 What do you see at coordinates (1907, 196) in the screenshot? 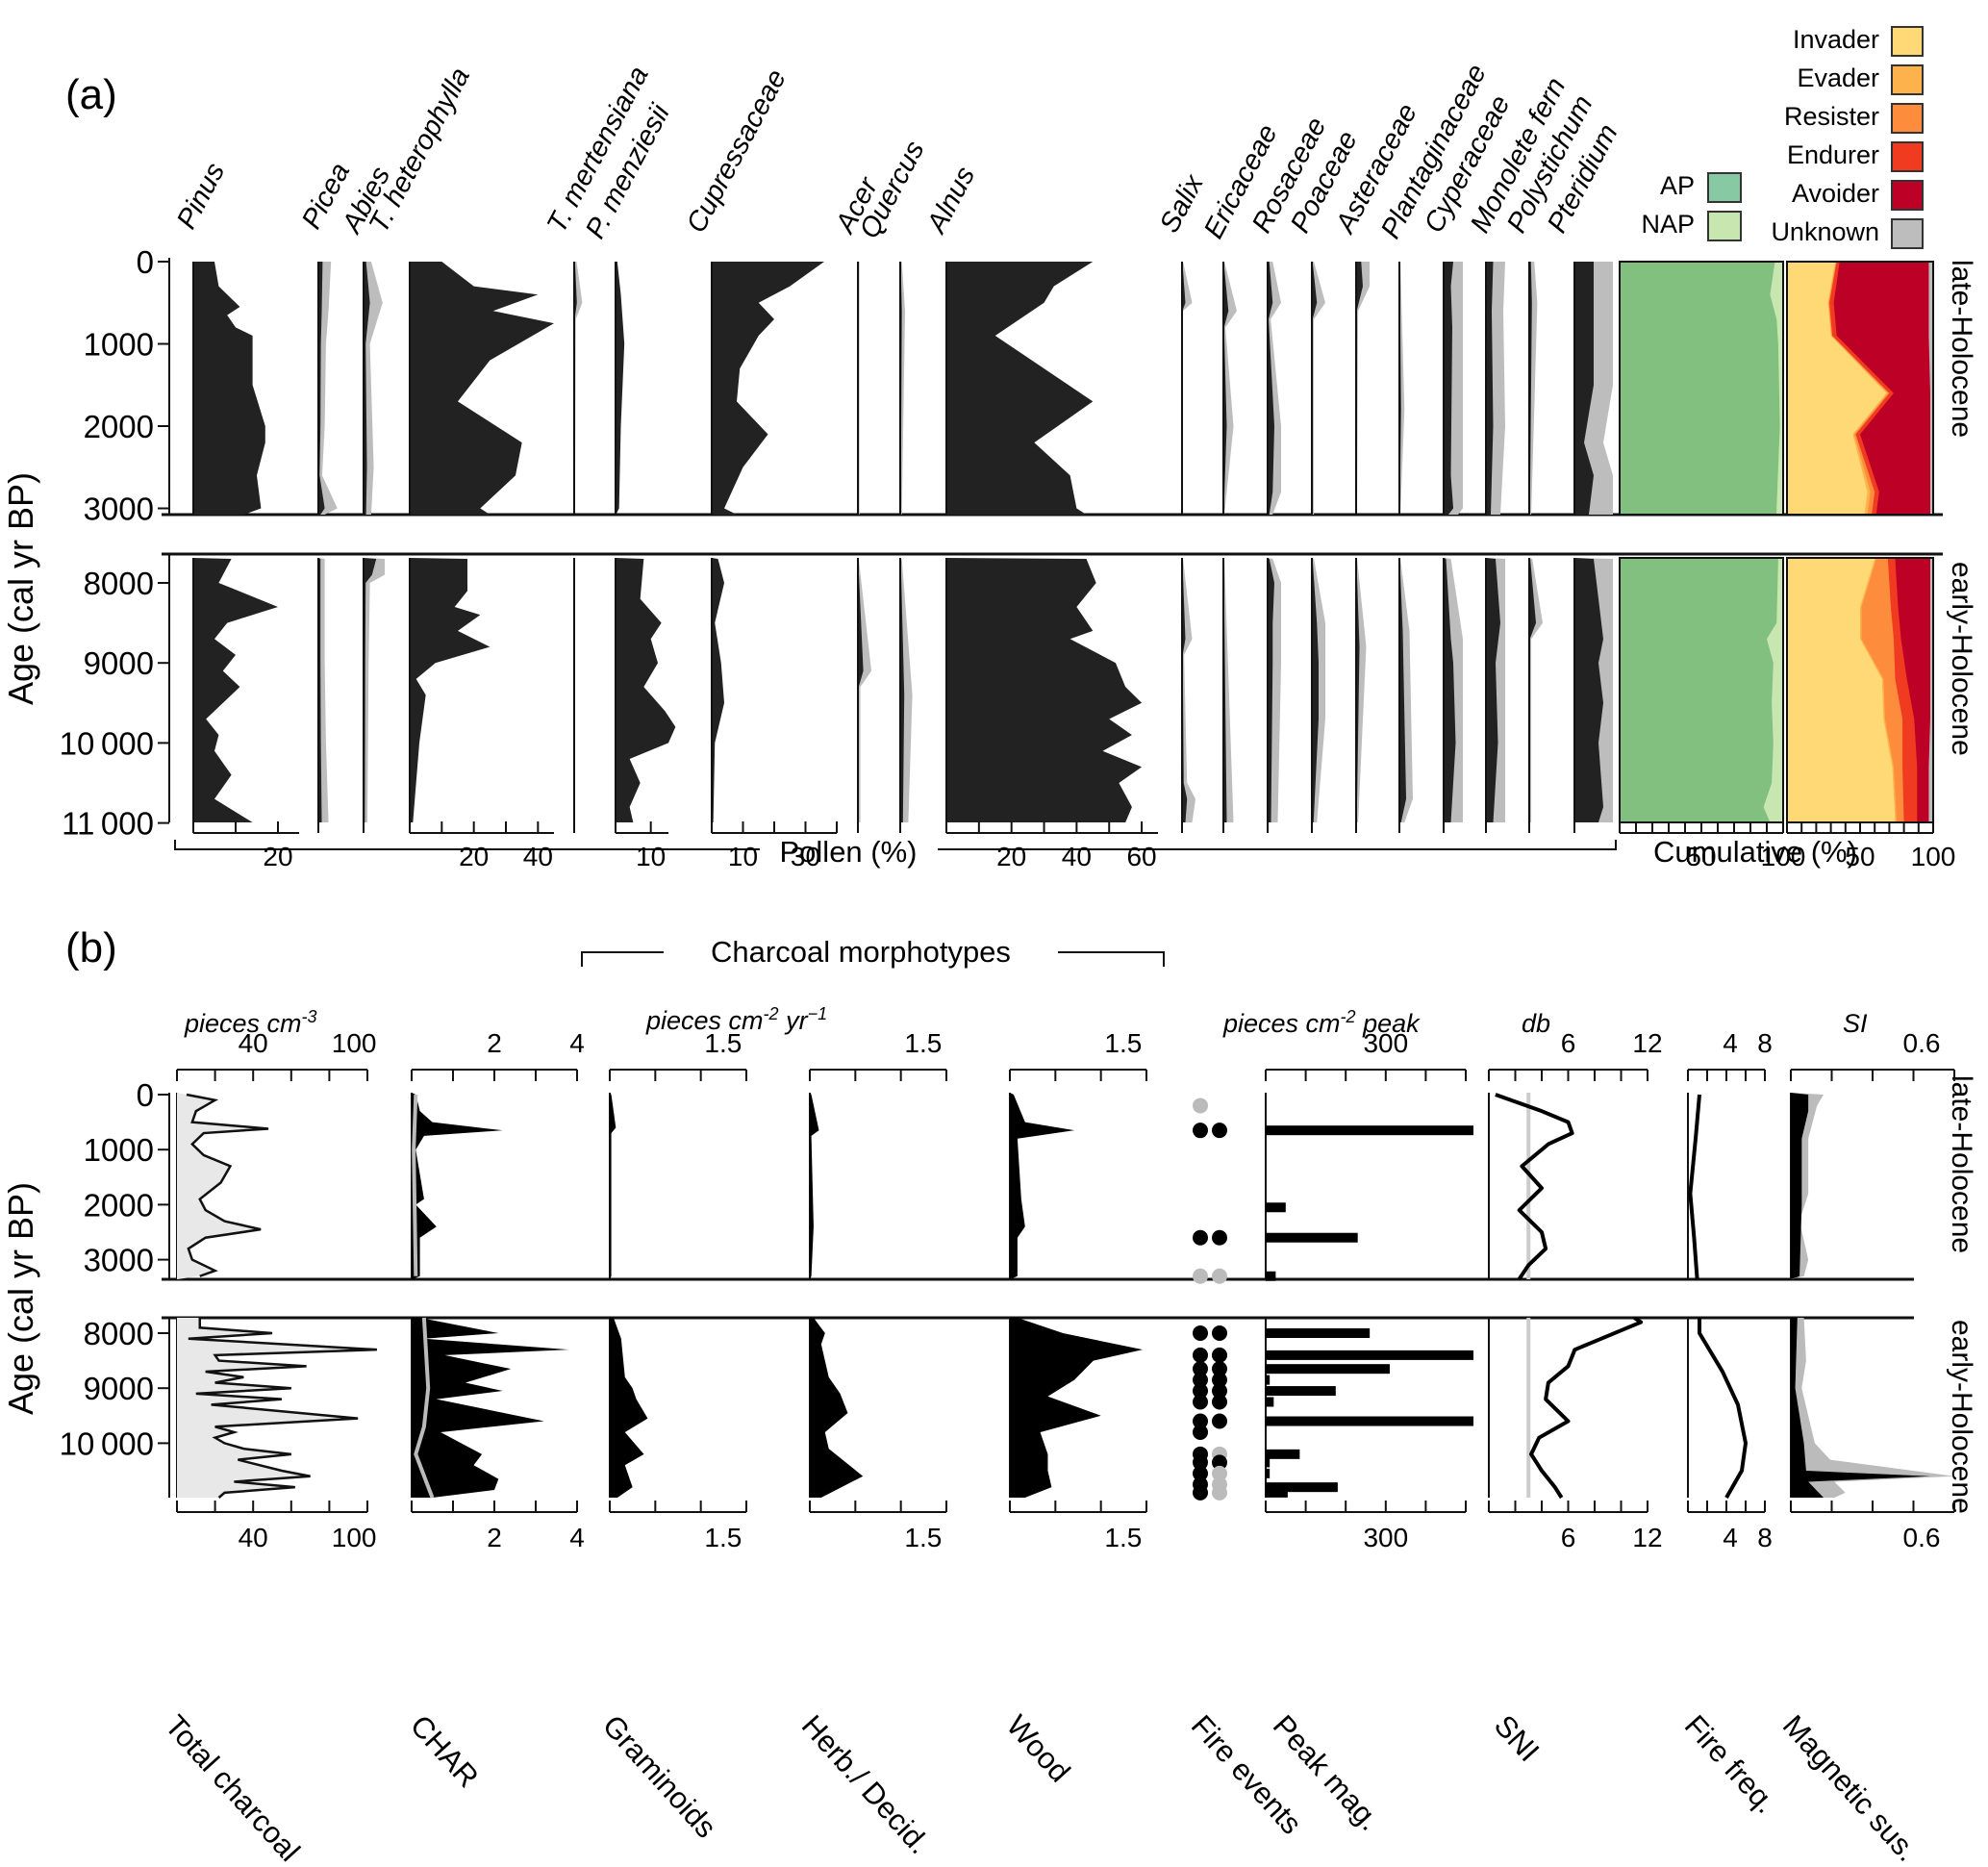
I see `legend-swatch-avoider` at bounding box center [1907, 196].